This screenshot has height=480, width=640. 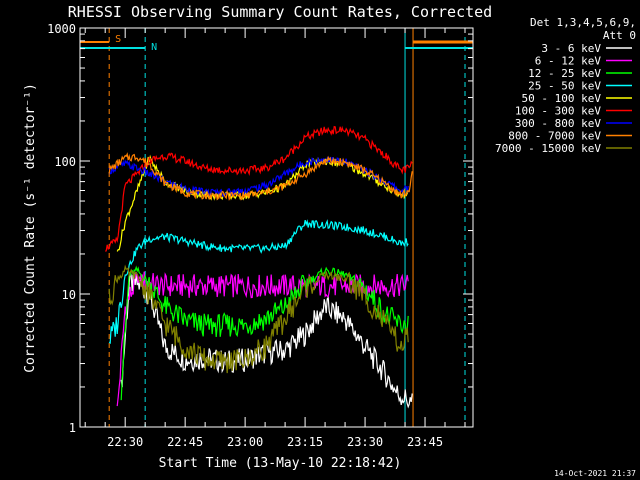 I want to click on x-tick-label: 22:45, so click(x=185, y=442).